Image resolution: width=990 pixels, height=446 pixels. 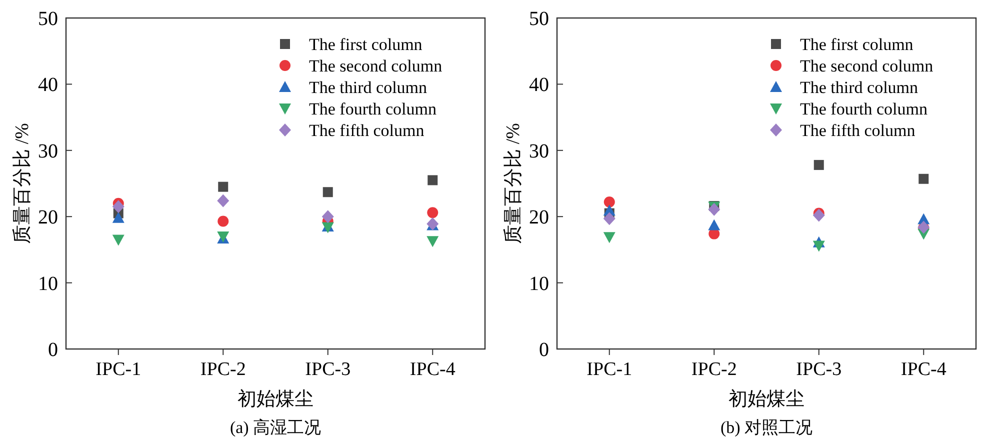 I want to click on text: (b) 对照工况, so click(x=766, y=427).